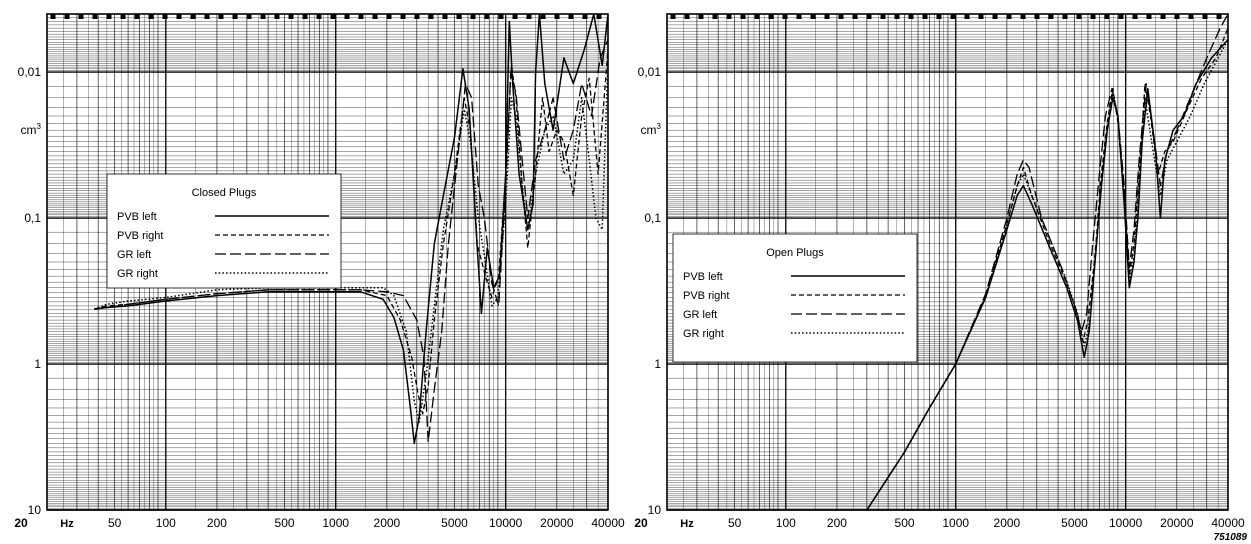 This screenshot has height=544, width=1251. Describe the element at coordinates (30, 72) in the screenshot. I see `y-tick-label: 0,01` at that location.